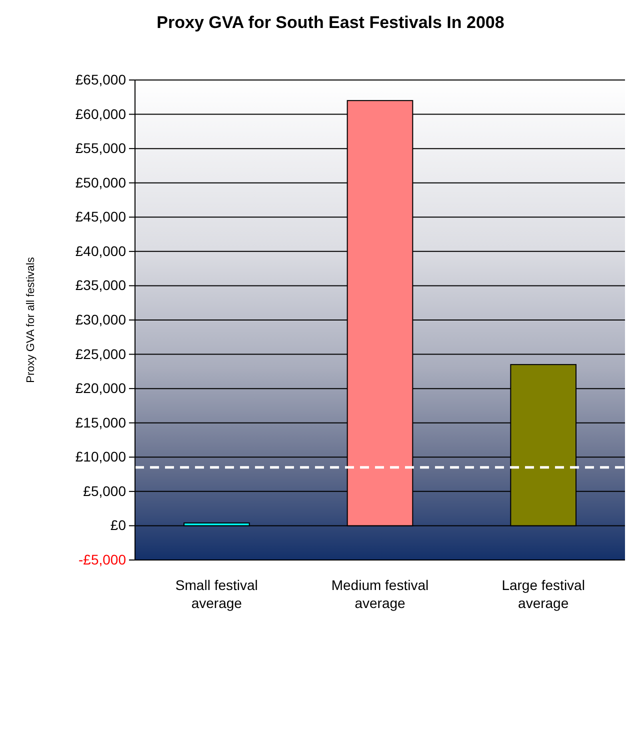 Image resolution: width=641 pixels, height=740 pixels. I want to click on y-tick-label: £45,000, so click(100, 216).